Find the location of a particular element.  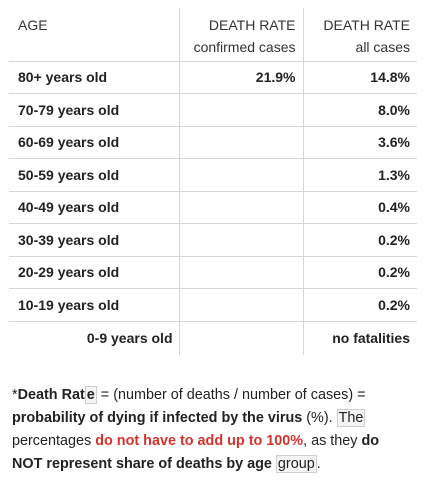

table-row: 10-19 years old 0.2% is located at coordinates (213, 305).